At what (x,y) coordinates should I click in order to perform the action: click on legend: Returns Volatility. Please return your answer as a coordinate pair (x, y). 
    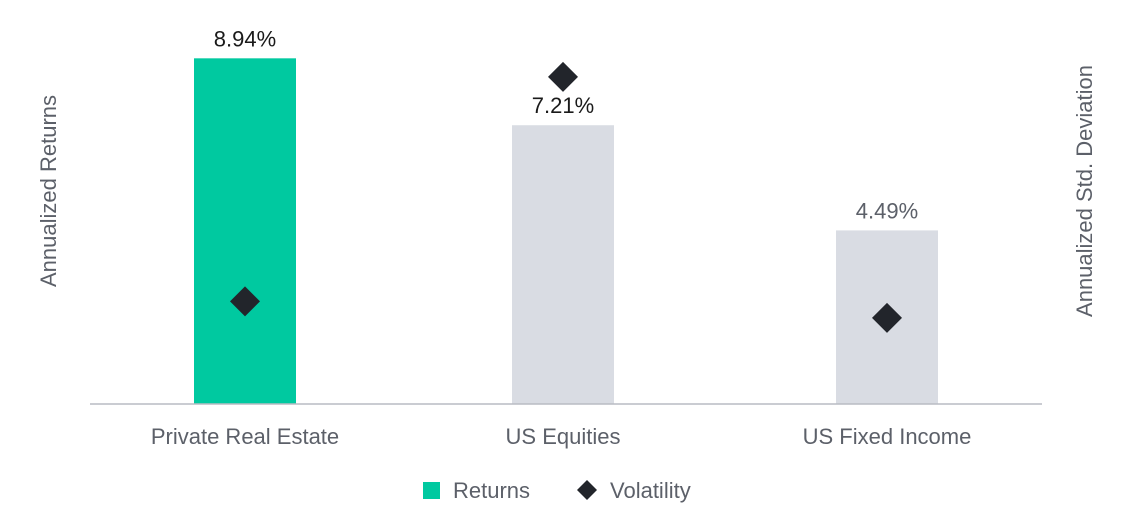
    Looking at the image, I should click on (557, 490).